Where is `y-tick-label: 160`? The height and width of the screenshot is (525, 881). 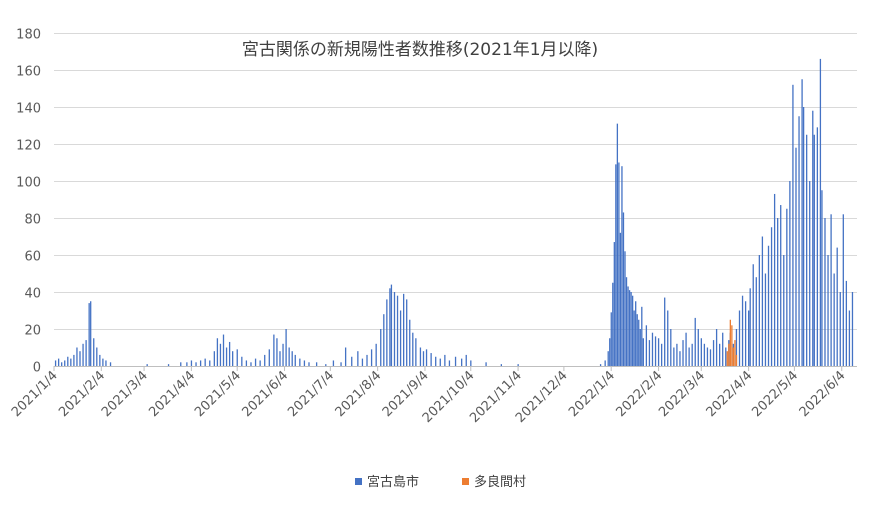
y-tick-label: 160 is located at coordinates (28, 72).